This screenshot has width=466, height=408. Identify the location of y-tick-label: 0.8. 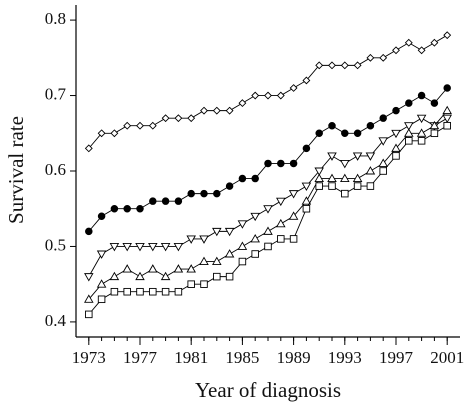
(55, 18).